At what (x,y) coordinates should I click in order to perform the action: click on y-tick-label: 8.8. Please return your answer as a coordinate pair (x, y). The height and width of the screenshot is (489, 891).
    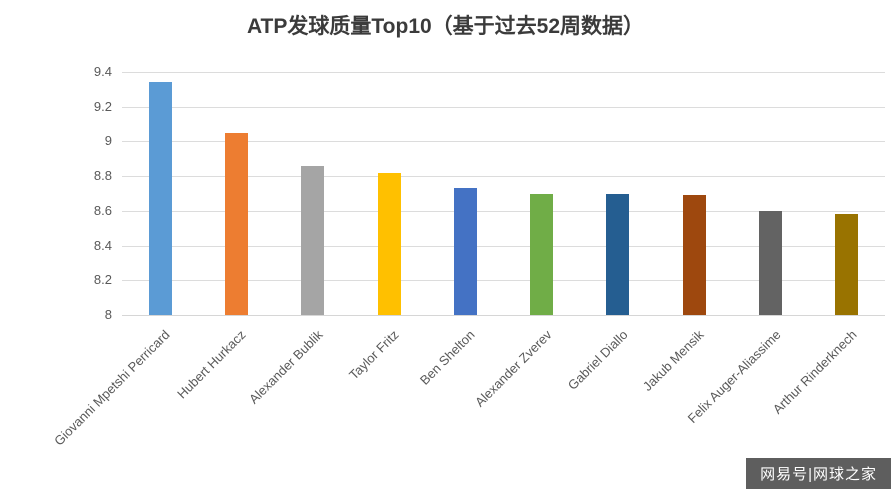
    Looking at the image, I should click on (102, 176).